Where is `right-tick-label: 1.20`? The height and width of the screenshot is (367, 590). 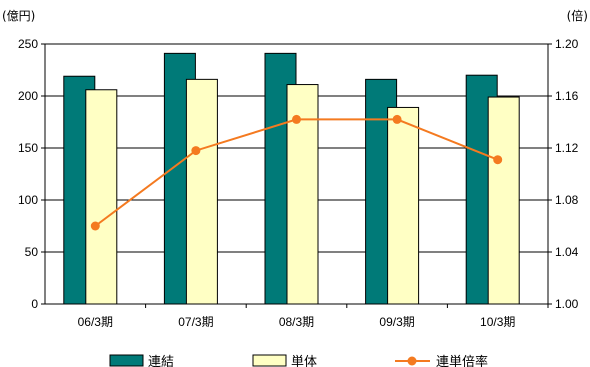
right-tick-label: 1.20 is located at coordinates (567, 44).